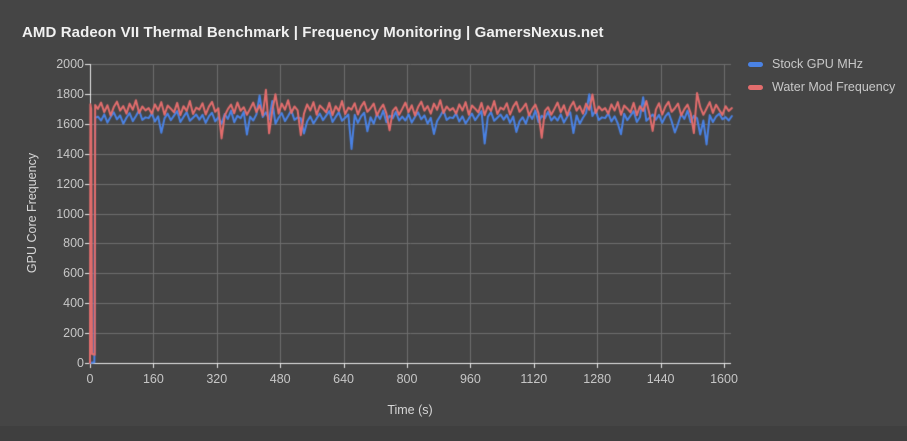  What do you see at coordinates (470, 379) in the screenshot?
I see `x-tick-label: 960` at bounding box center [470, 379].